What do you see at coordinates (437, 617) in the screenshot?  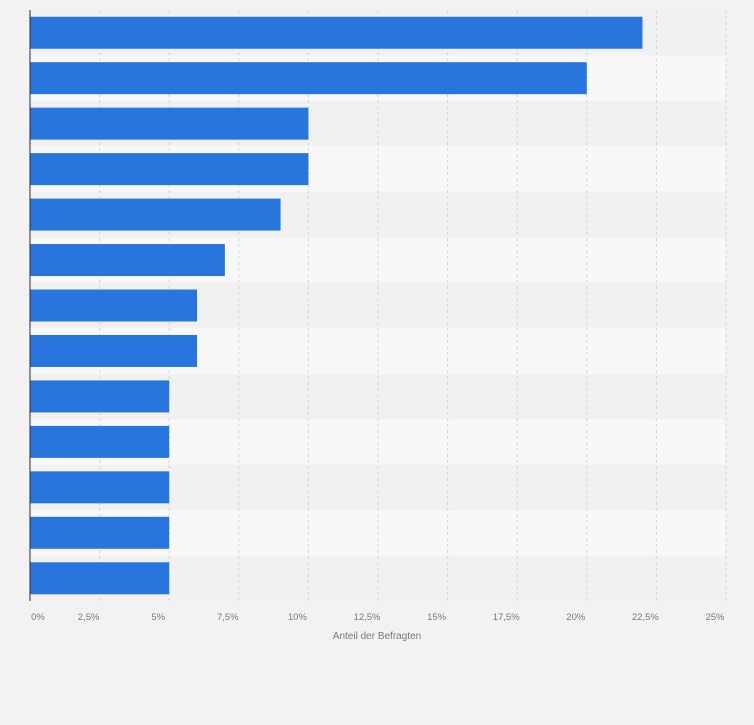 I see `x-tick-label: 15%` at bounding box center [437, 617].